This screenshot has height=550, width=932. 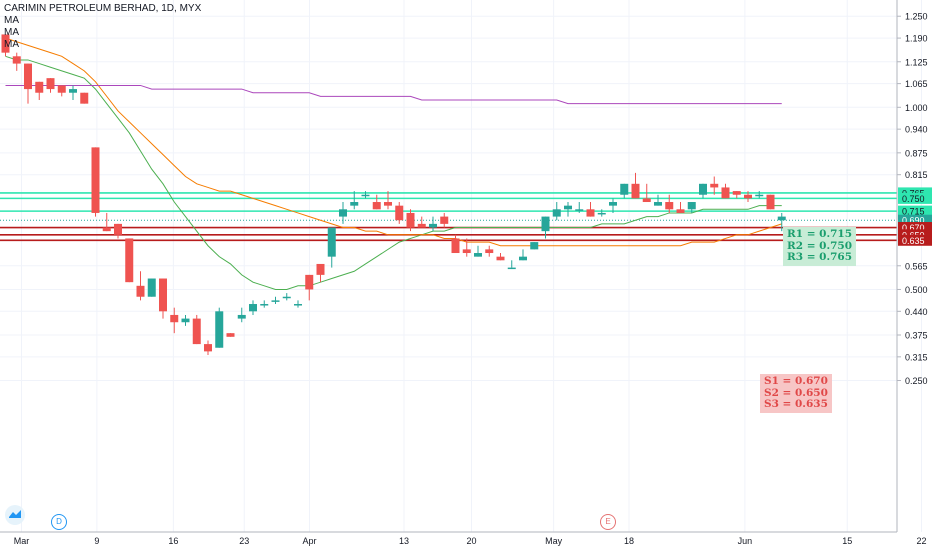 I want to click on s1-label: S1 = 0.670, so click(x=796, y=381).